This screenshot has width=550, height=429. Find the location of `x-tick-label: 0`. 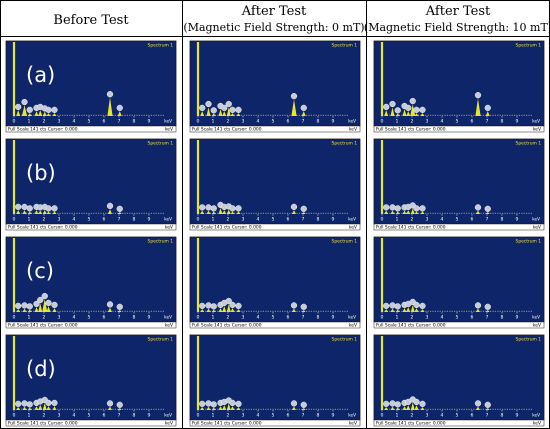

x-tick-label: 0 is located at coordinates (14, 220).